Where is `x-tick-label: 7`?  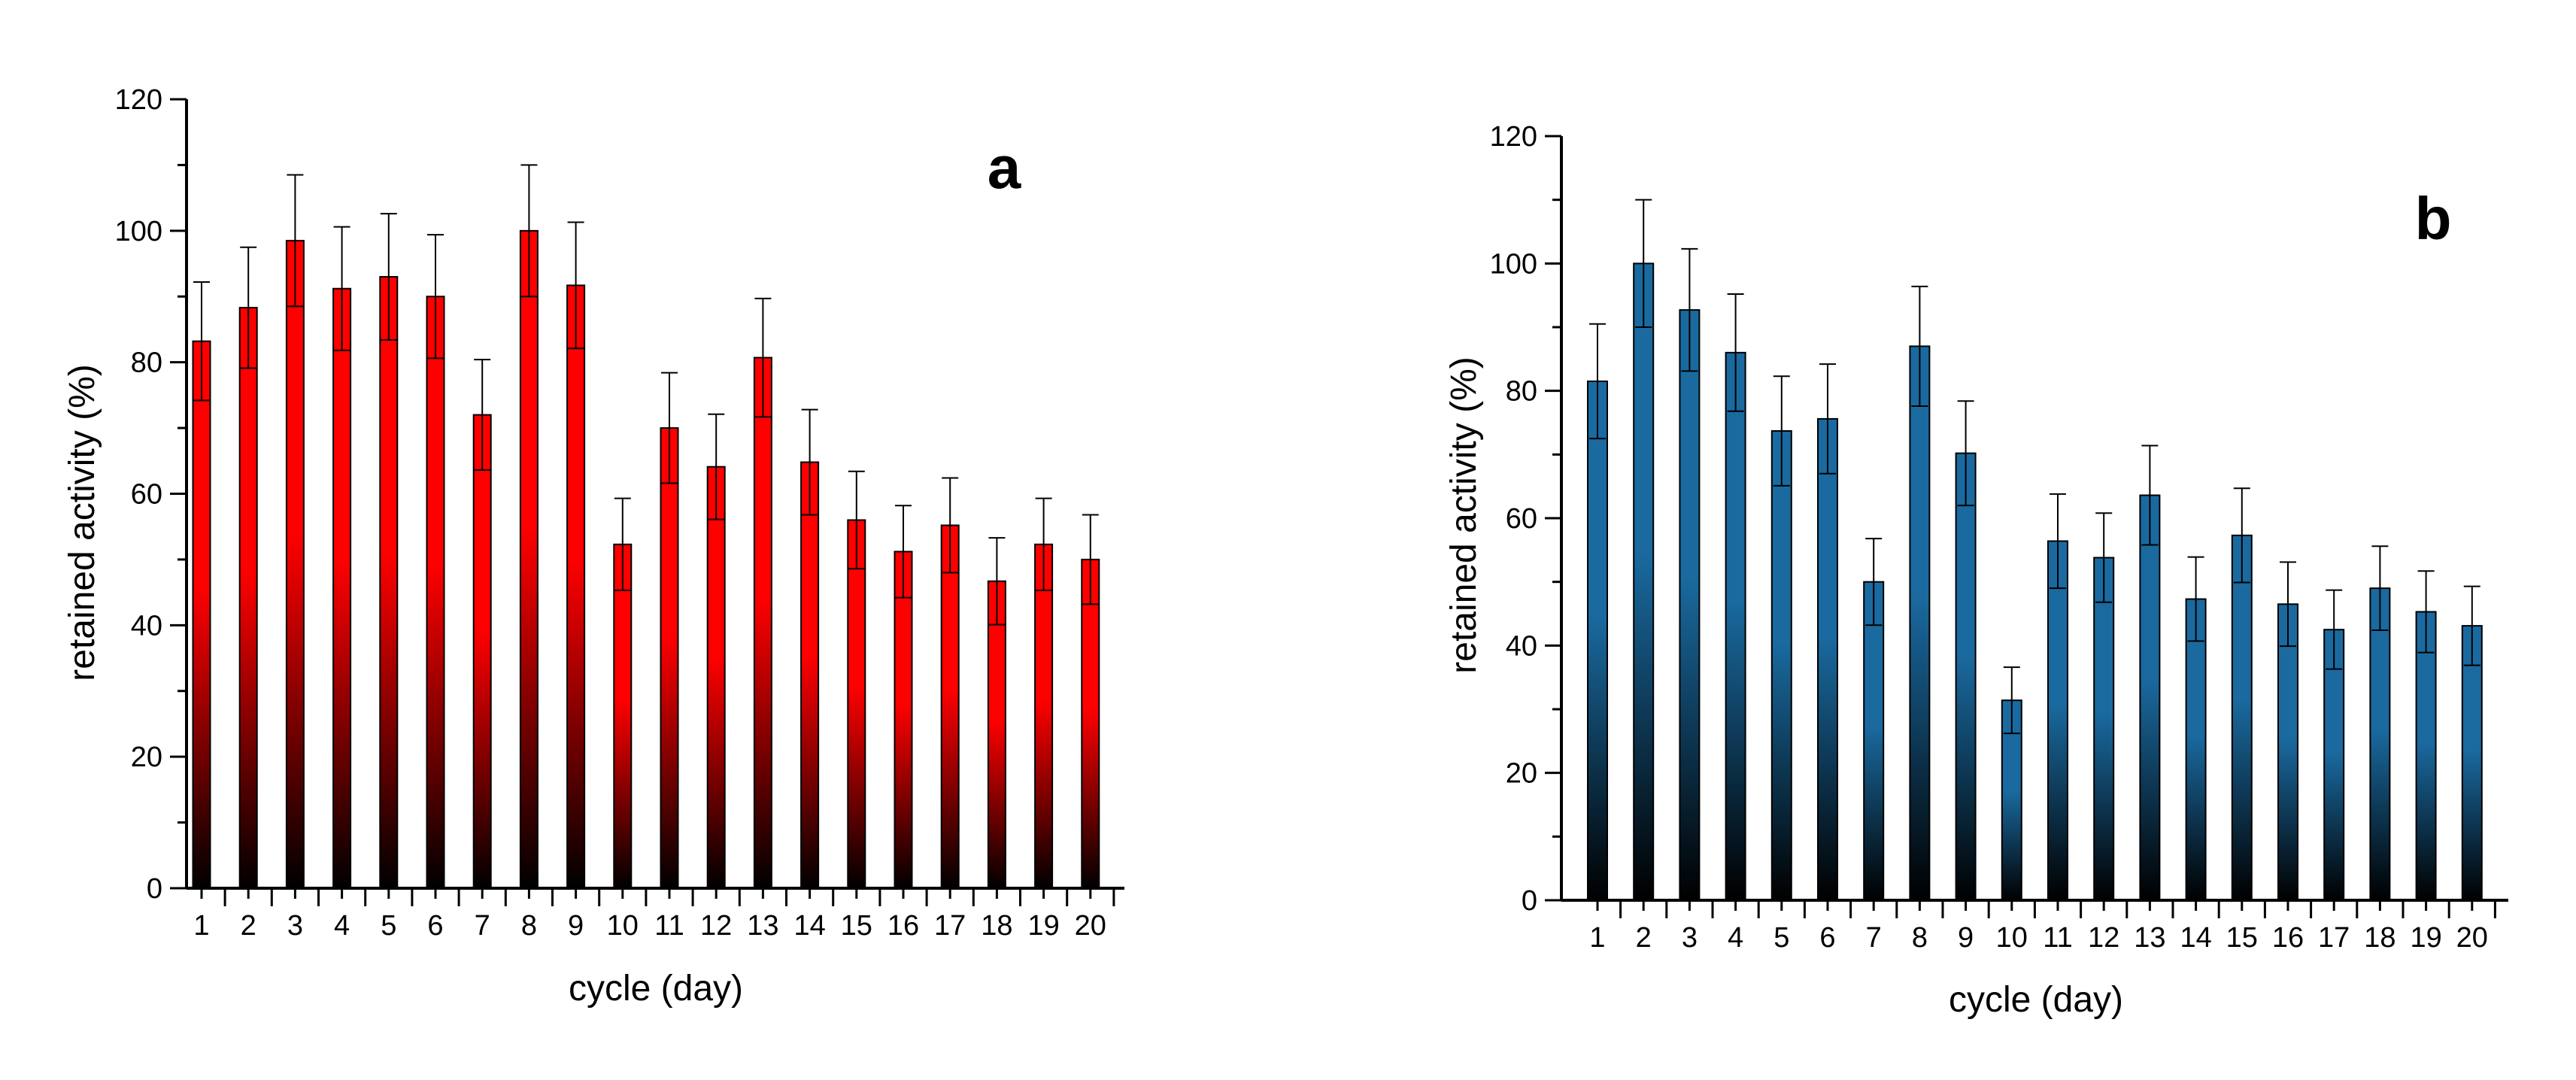 x-tick-label: 7 is located at coordinates (482, 926).